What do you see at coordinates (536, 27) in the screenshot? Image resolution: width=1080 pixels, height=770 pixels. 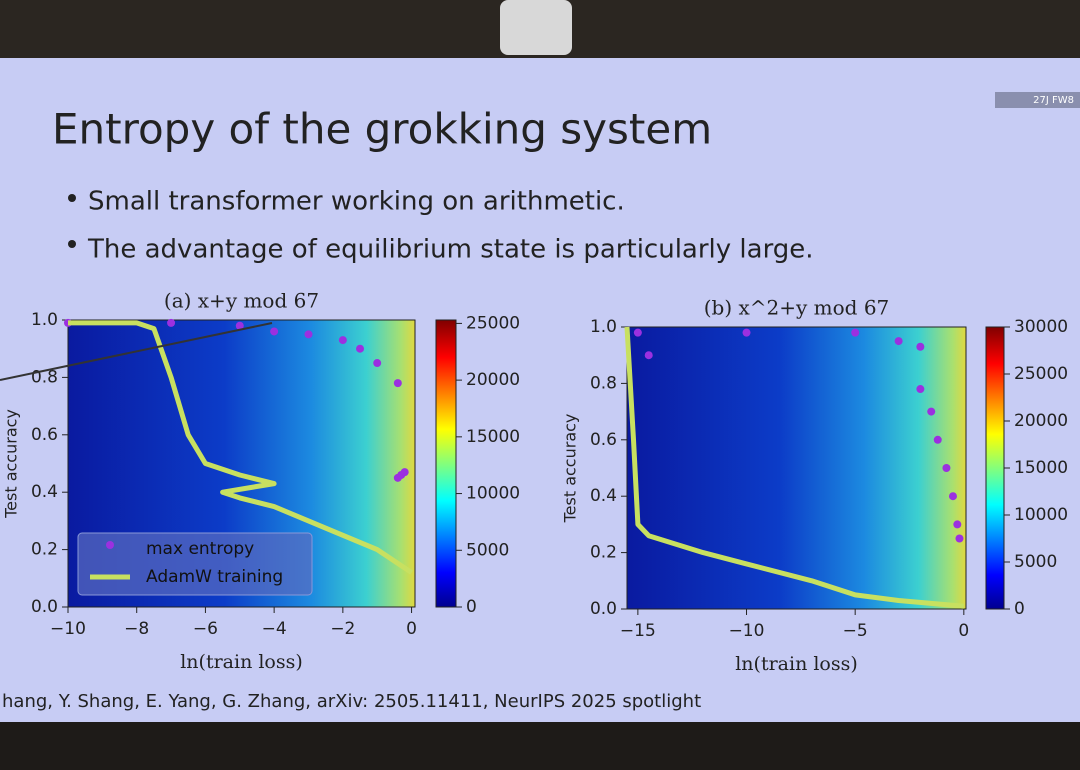 I see `camera` at bounding box center [536, 27].